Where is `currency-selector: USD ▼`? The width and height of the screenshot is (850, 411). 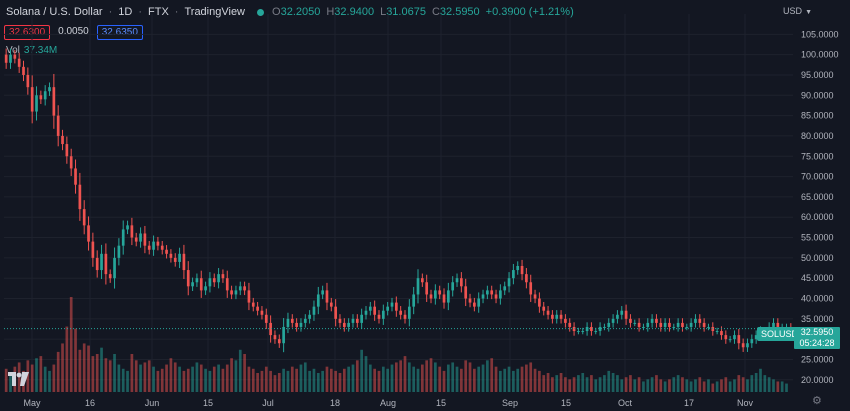 currency-selector: USD ▼ is located at coordinates (797, 11).